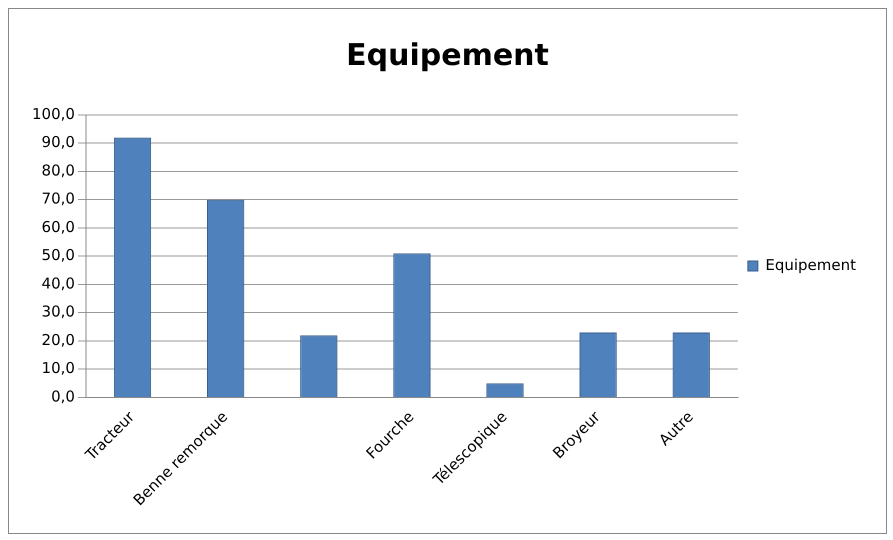 The image size is (893, 540). What do you see at coordinates (58, 227) in the screenshot?
I see `y-tick-label: 60,0` at bounding box center [58, 227].